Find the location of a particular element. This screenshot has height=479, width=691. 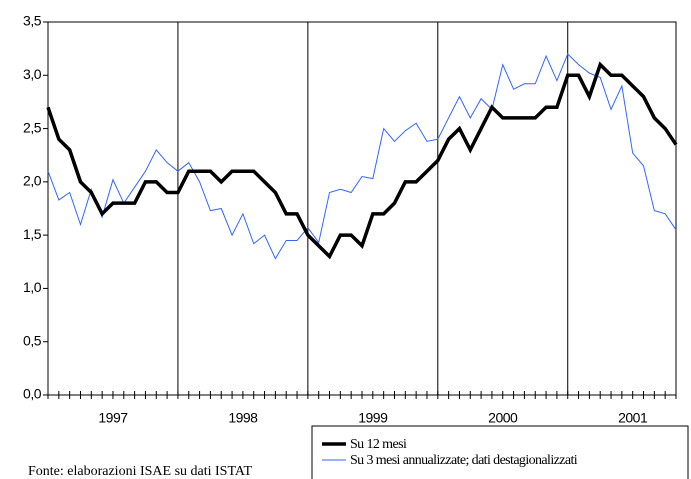

y-tick-label: 2,0 is located at coordinates (32, 181).